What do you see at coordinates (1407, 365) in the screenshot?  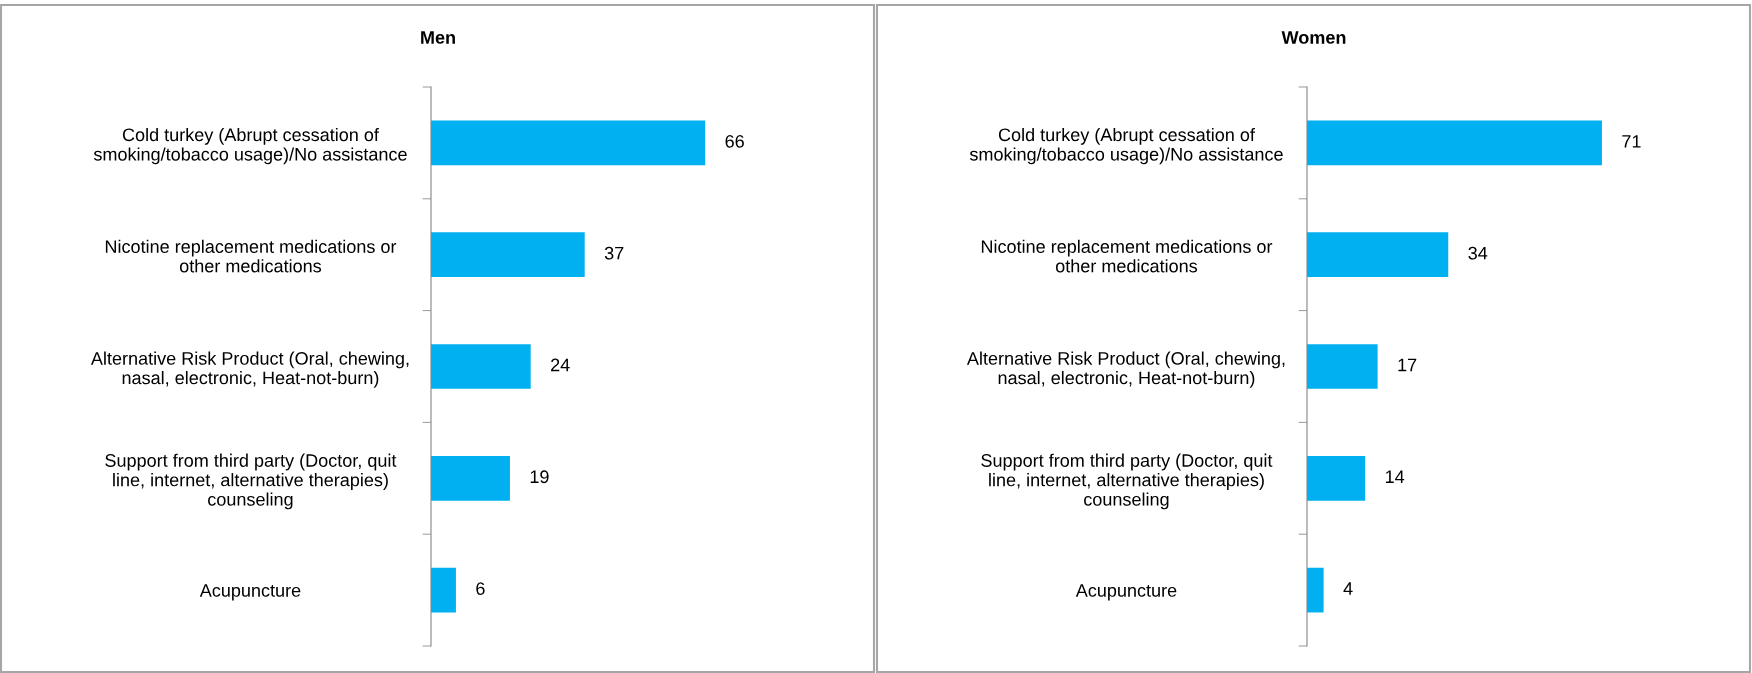 I see `data-label: 17` at bounding box center [1407, 365].